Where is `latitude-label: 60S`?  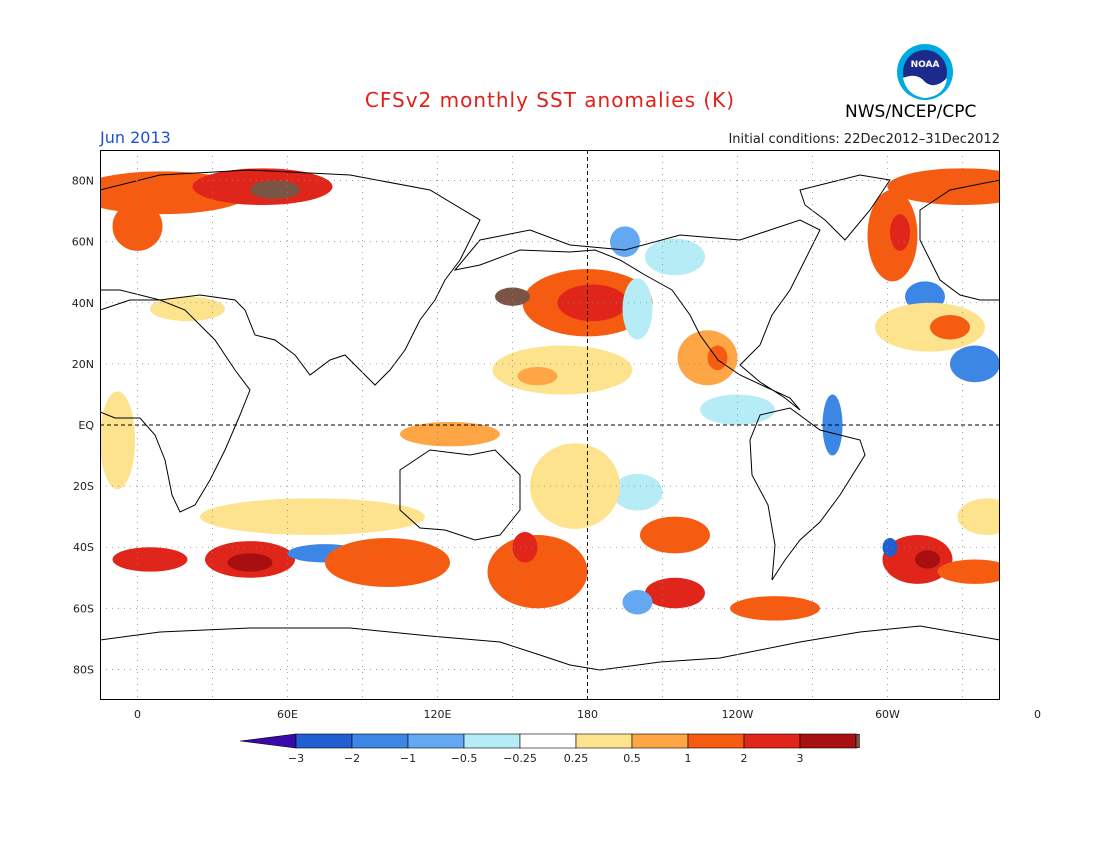 latitude-label: 60S is located at coordinates (83, 608).